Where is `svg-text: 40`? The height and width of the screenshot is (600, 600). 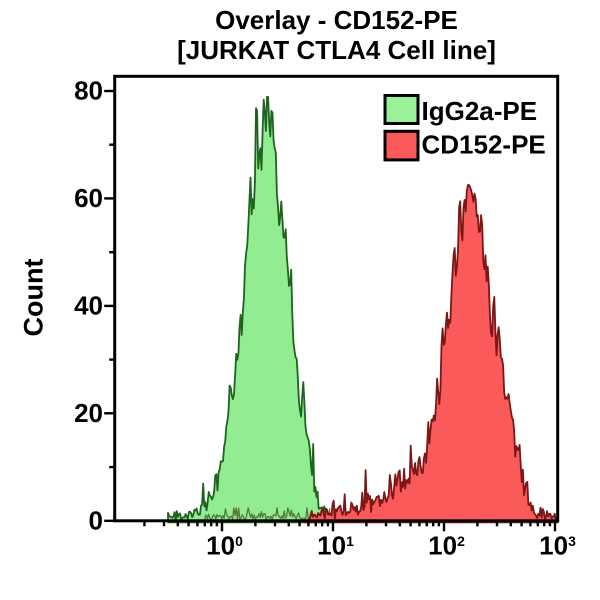 svg-text: 40 is located at coordinates (88, 305).